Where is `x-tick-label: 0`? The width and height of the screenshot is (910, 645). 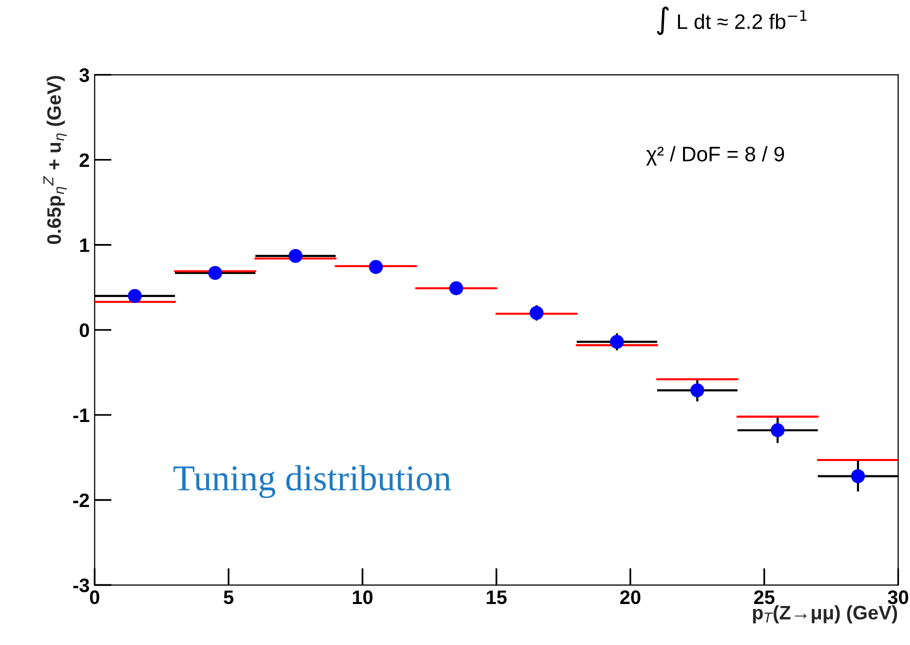
x-tick-label: 0 is located at coordinates (95, 597).